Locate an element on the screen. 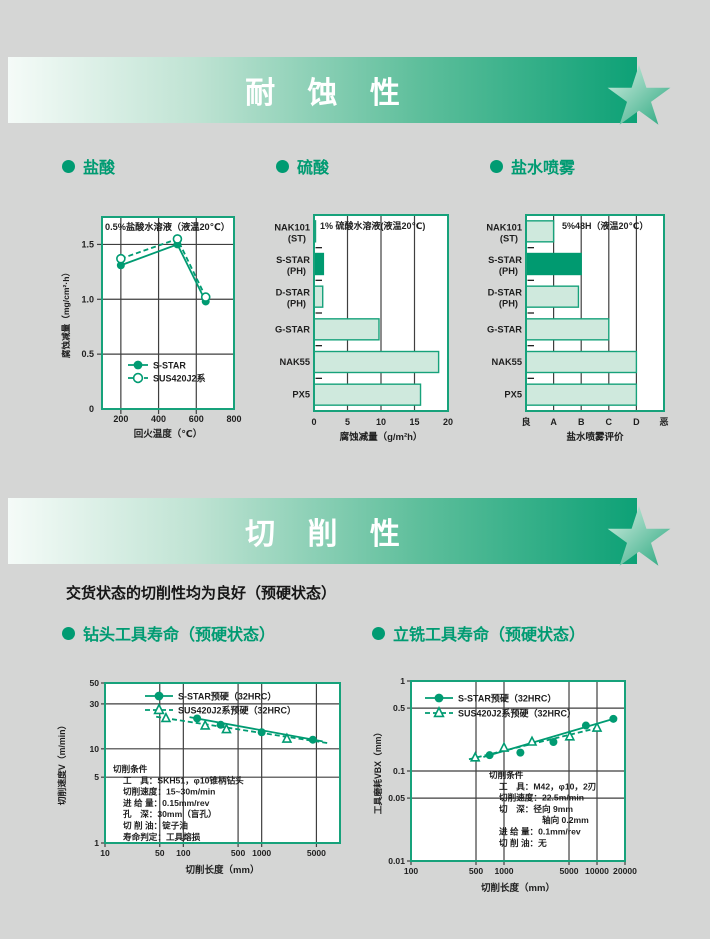 This screenshot has width=710, height=939. section-header-endmill-life: 立铣工具寿命（预硬状态） is located at coordinates (478, 633).